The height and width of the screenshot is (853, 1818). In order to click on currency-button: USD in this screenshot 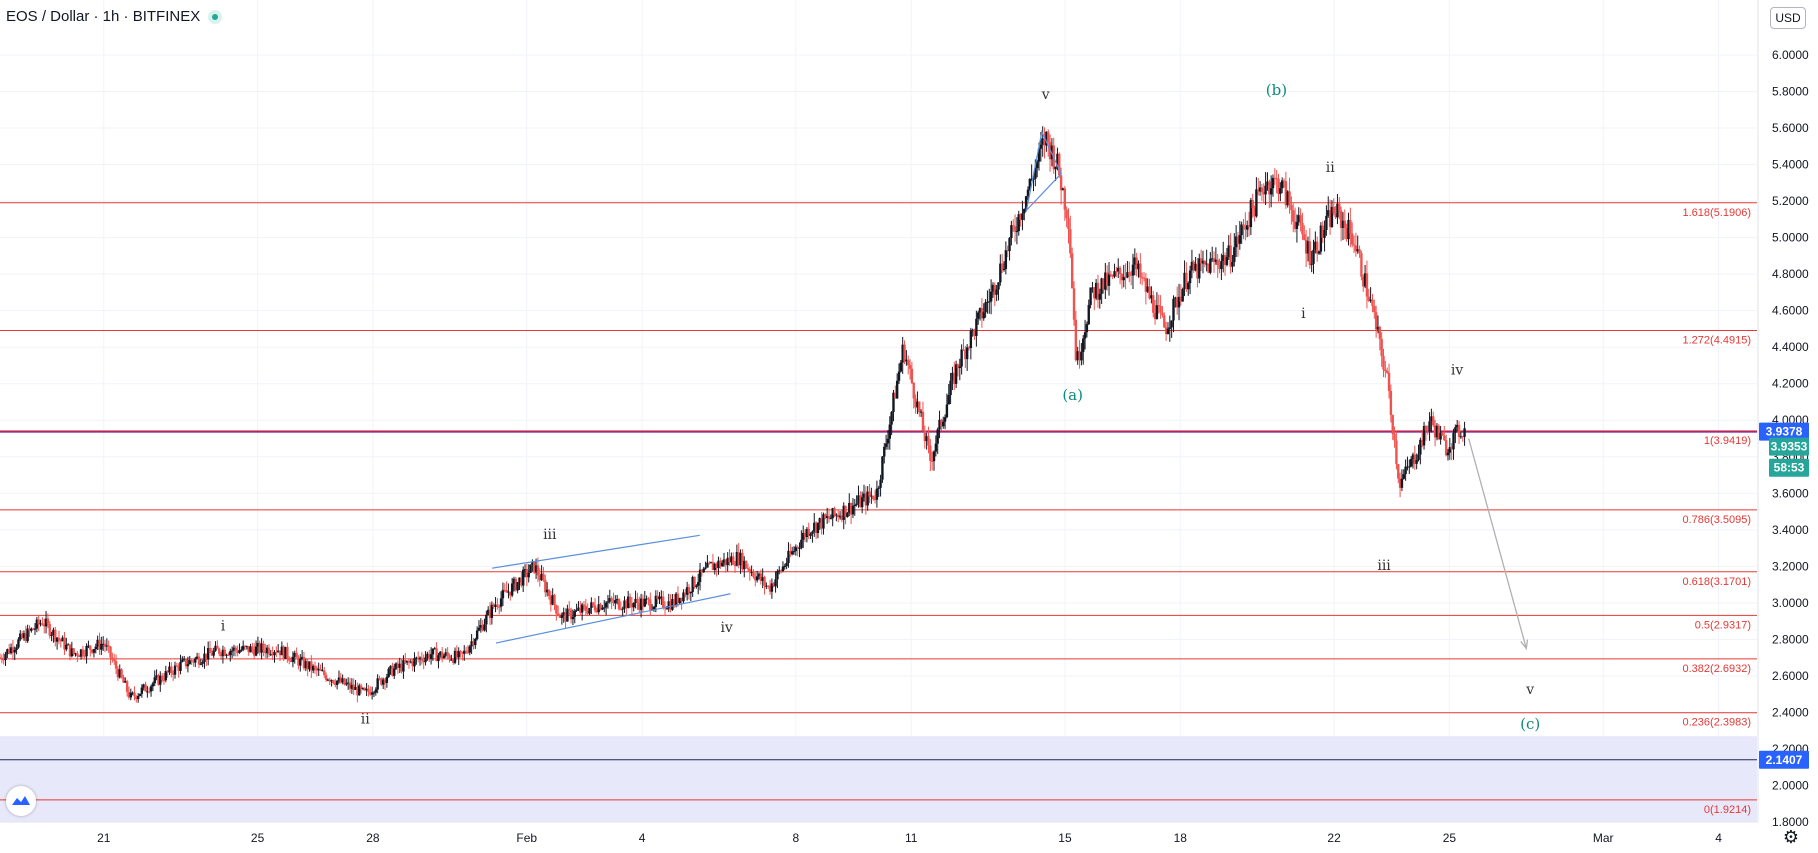, I will do `click(1788, 18)`.